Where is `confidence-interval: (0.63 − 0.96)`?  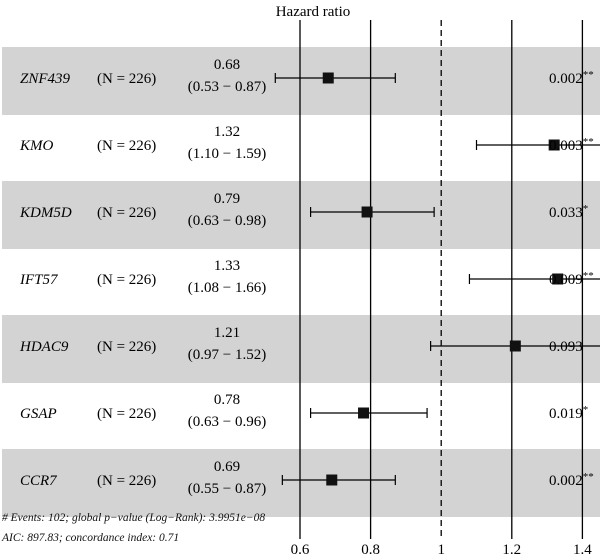
confidence-interval: (0.63 − 0.96) is located at coordinates (227, 422).